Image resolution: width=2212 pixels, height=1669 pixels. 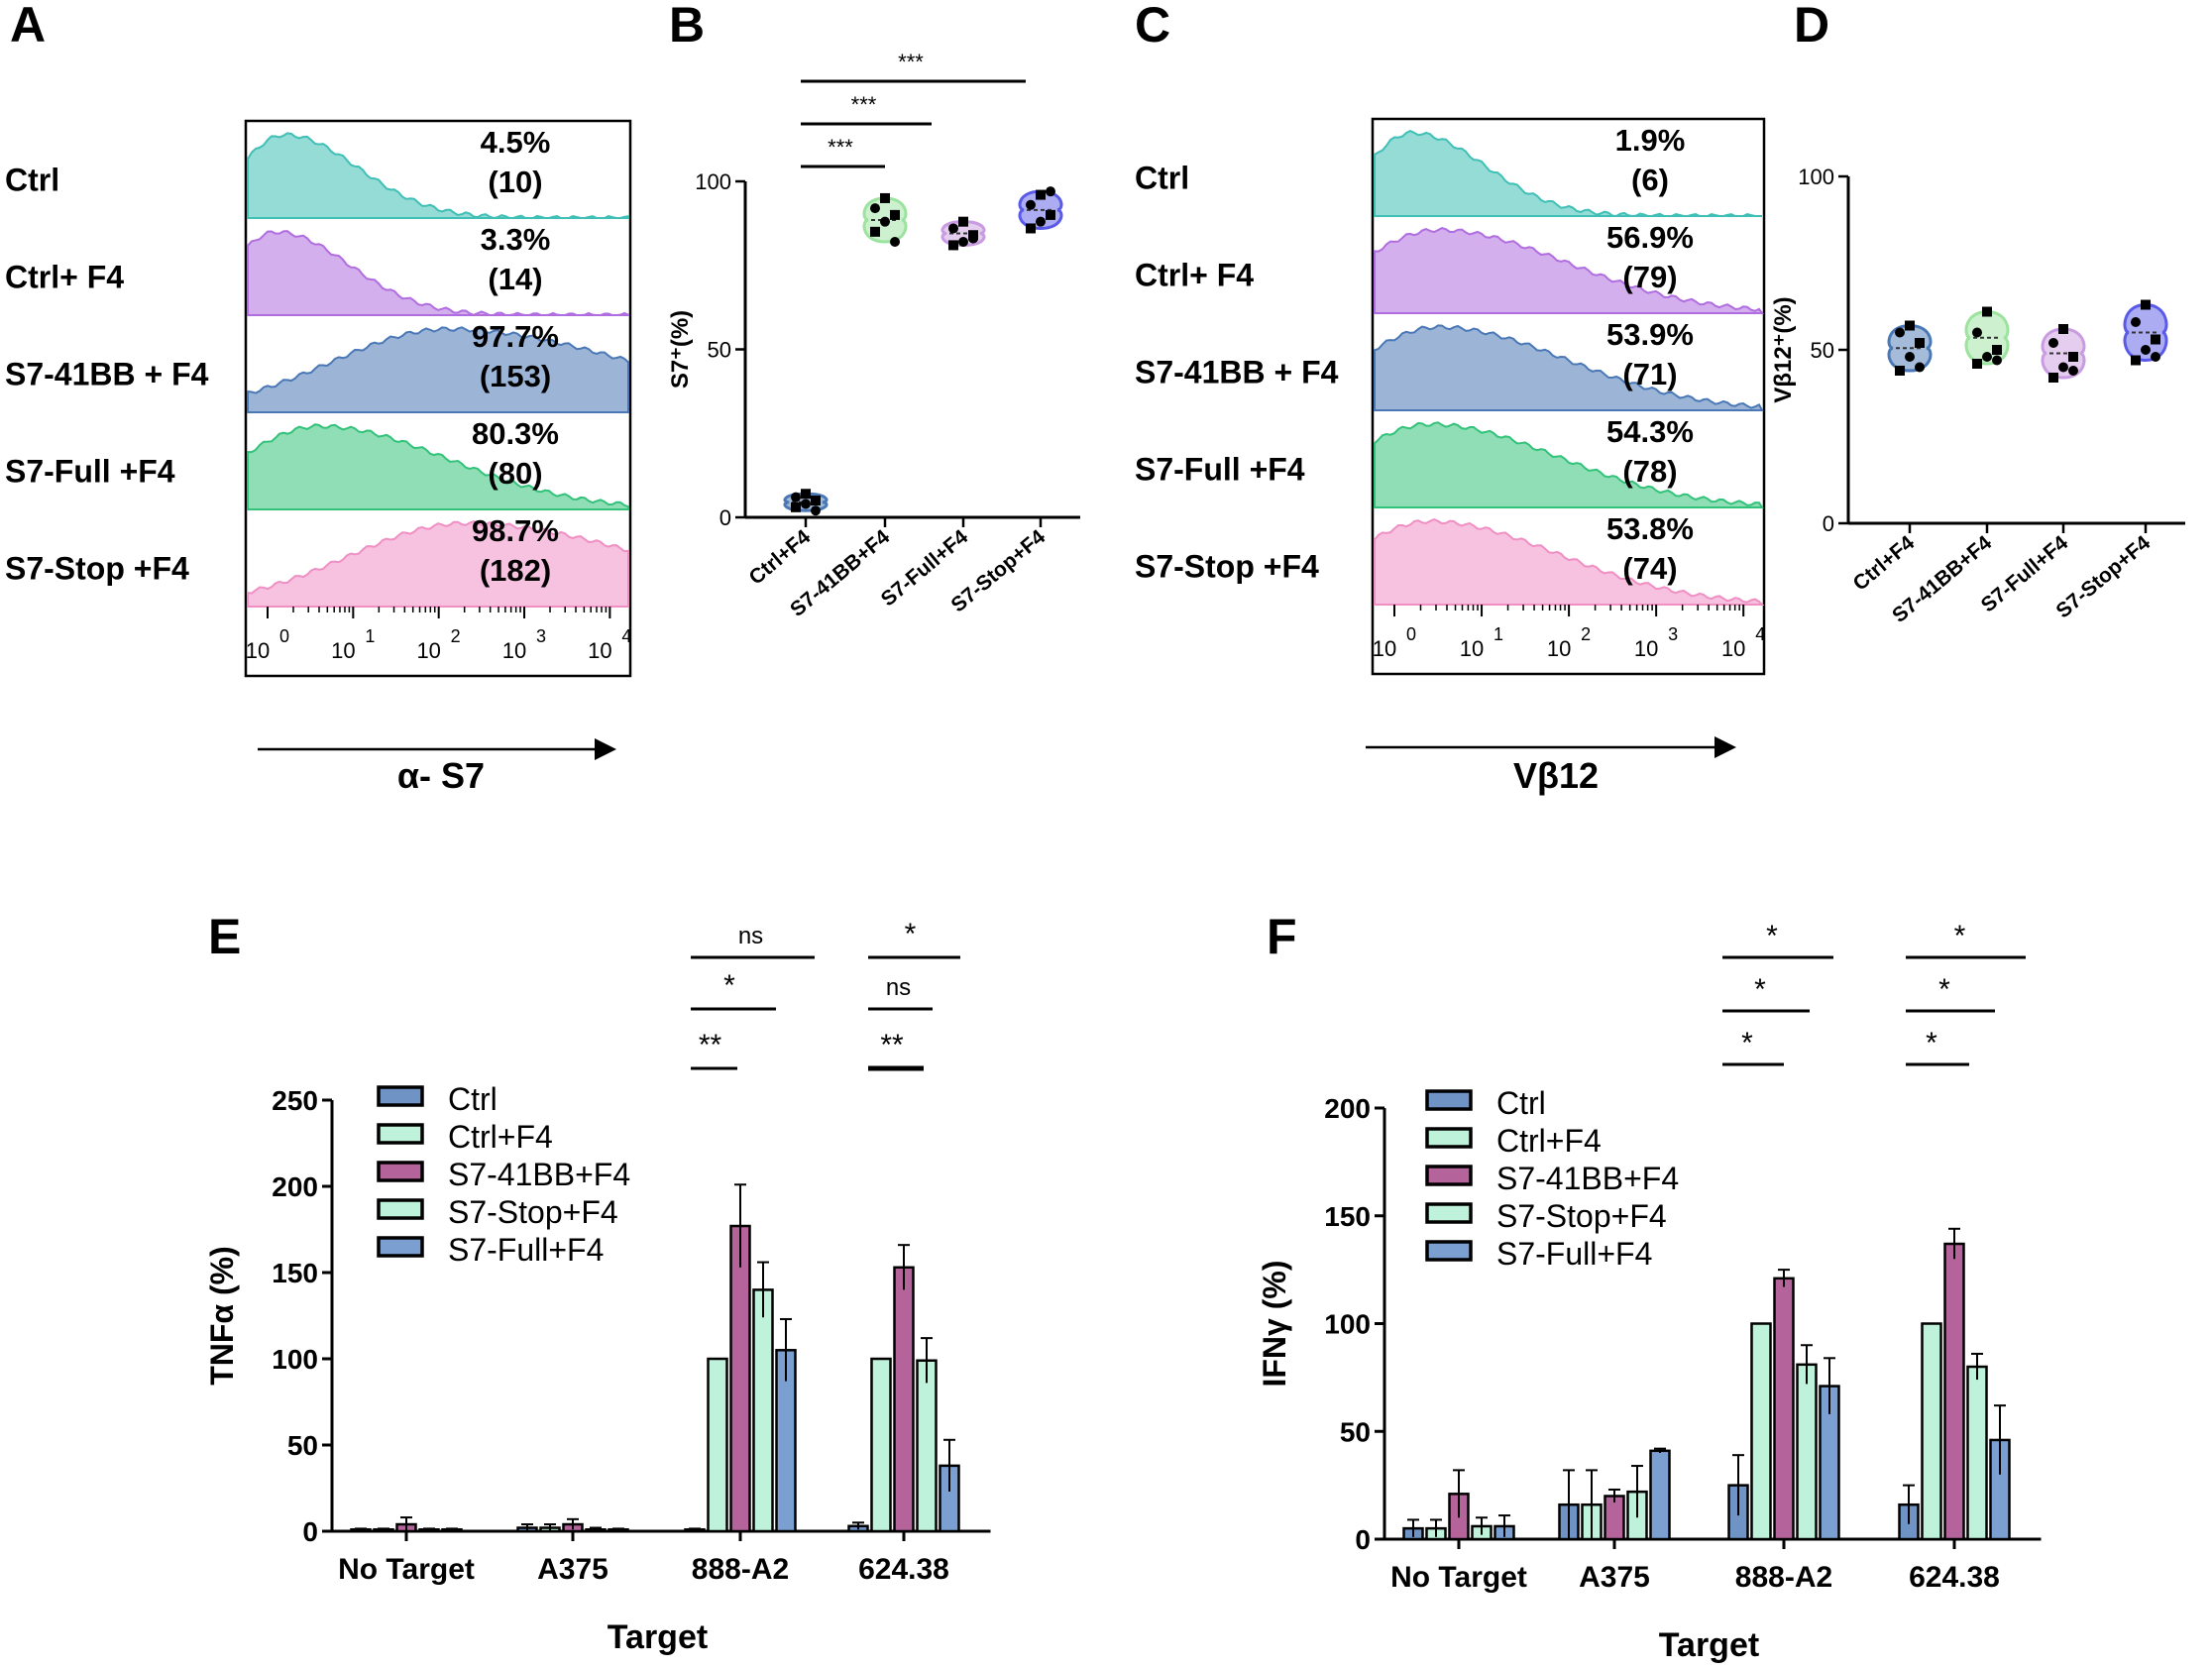 I want to click on panel-a-row-percent-2: 97.7%, so click(x=515, y=337).